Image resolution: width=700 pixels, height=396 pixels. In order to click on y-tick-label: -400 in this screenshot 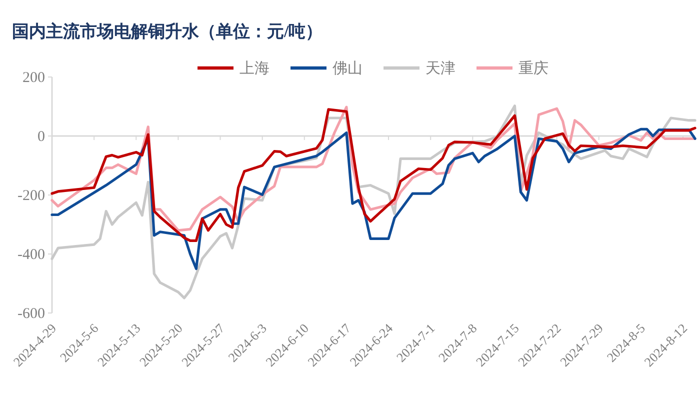, I will do `click(31, 255)`.